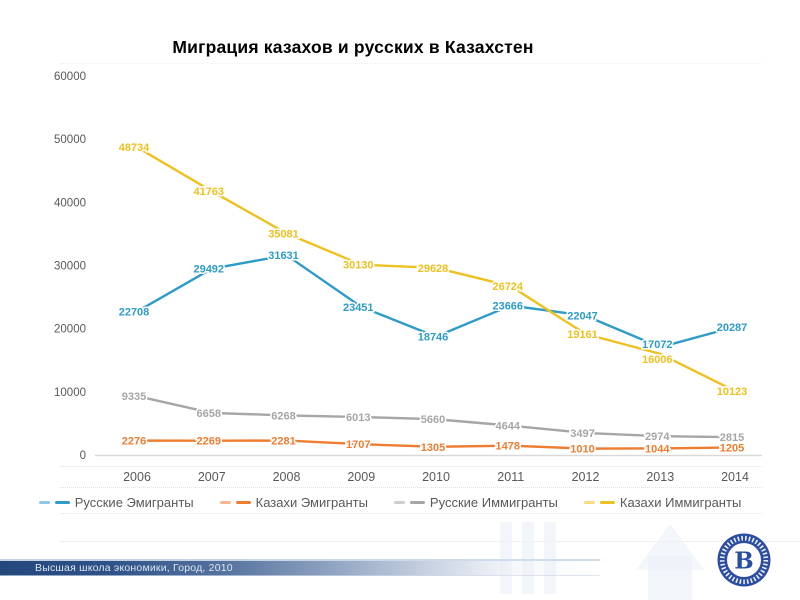  What do you see at coordinates (134, 397) in the screenshot?
I see `data-label: 9335` at bounding box center [134, 397].